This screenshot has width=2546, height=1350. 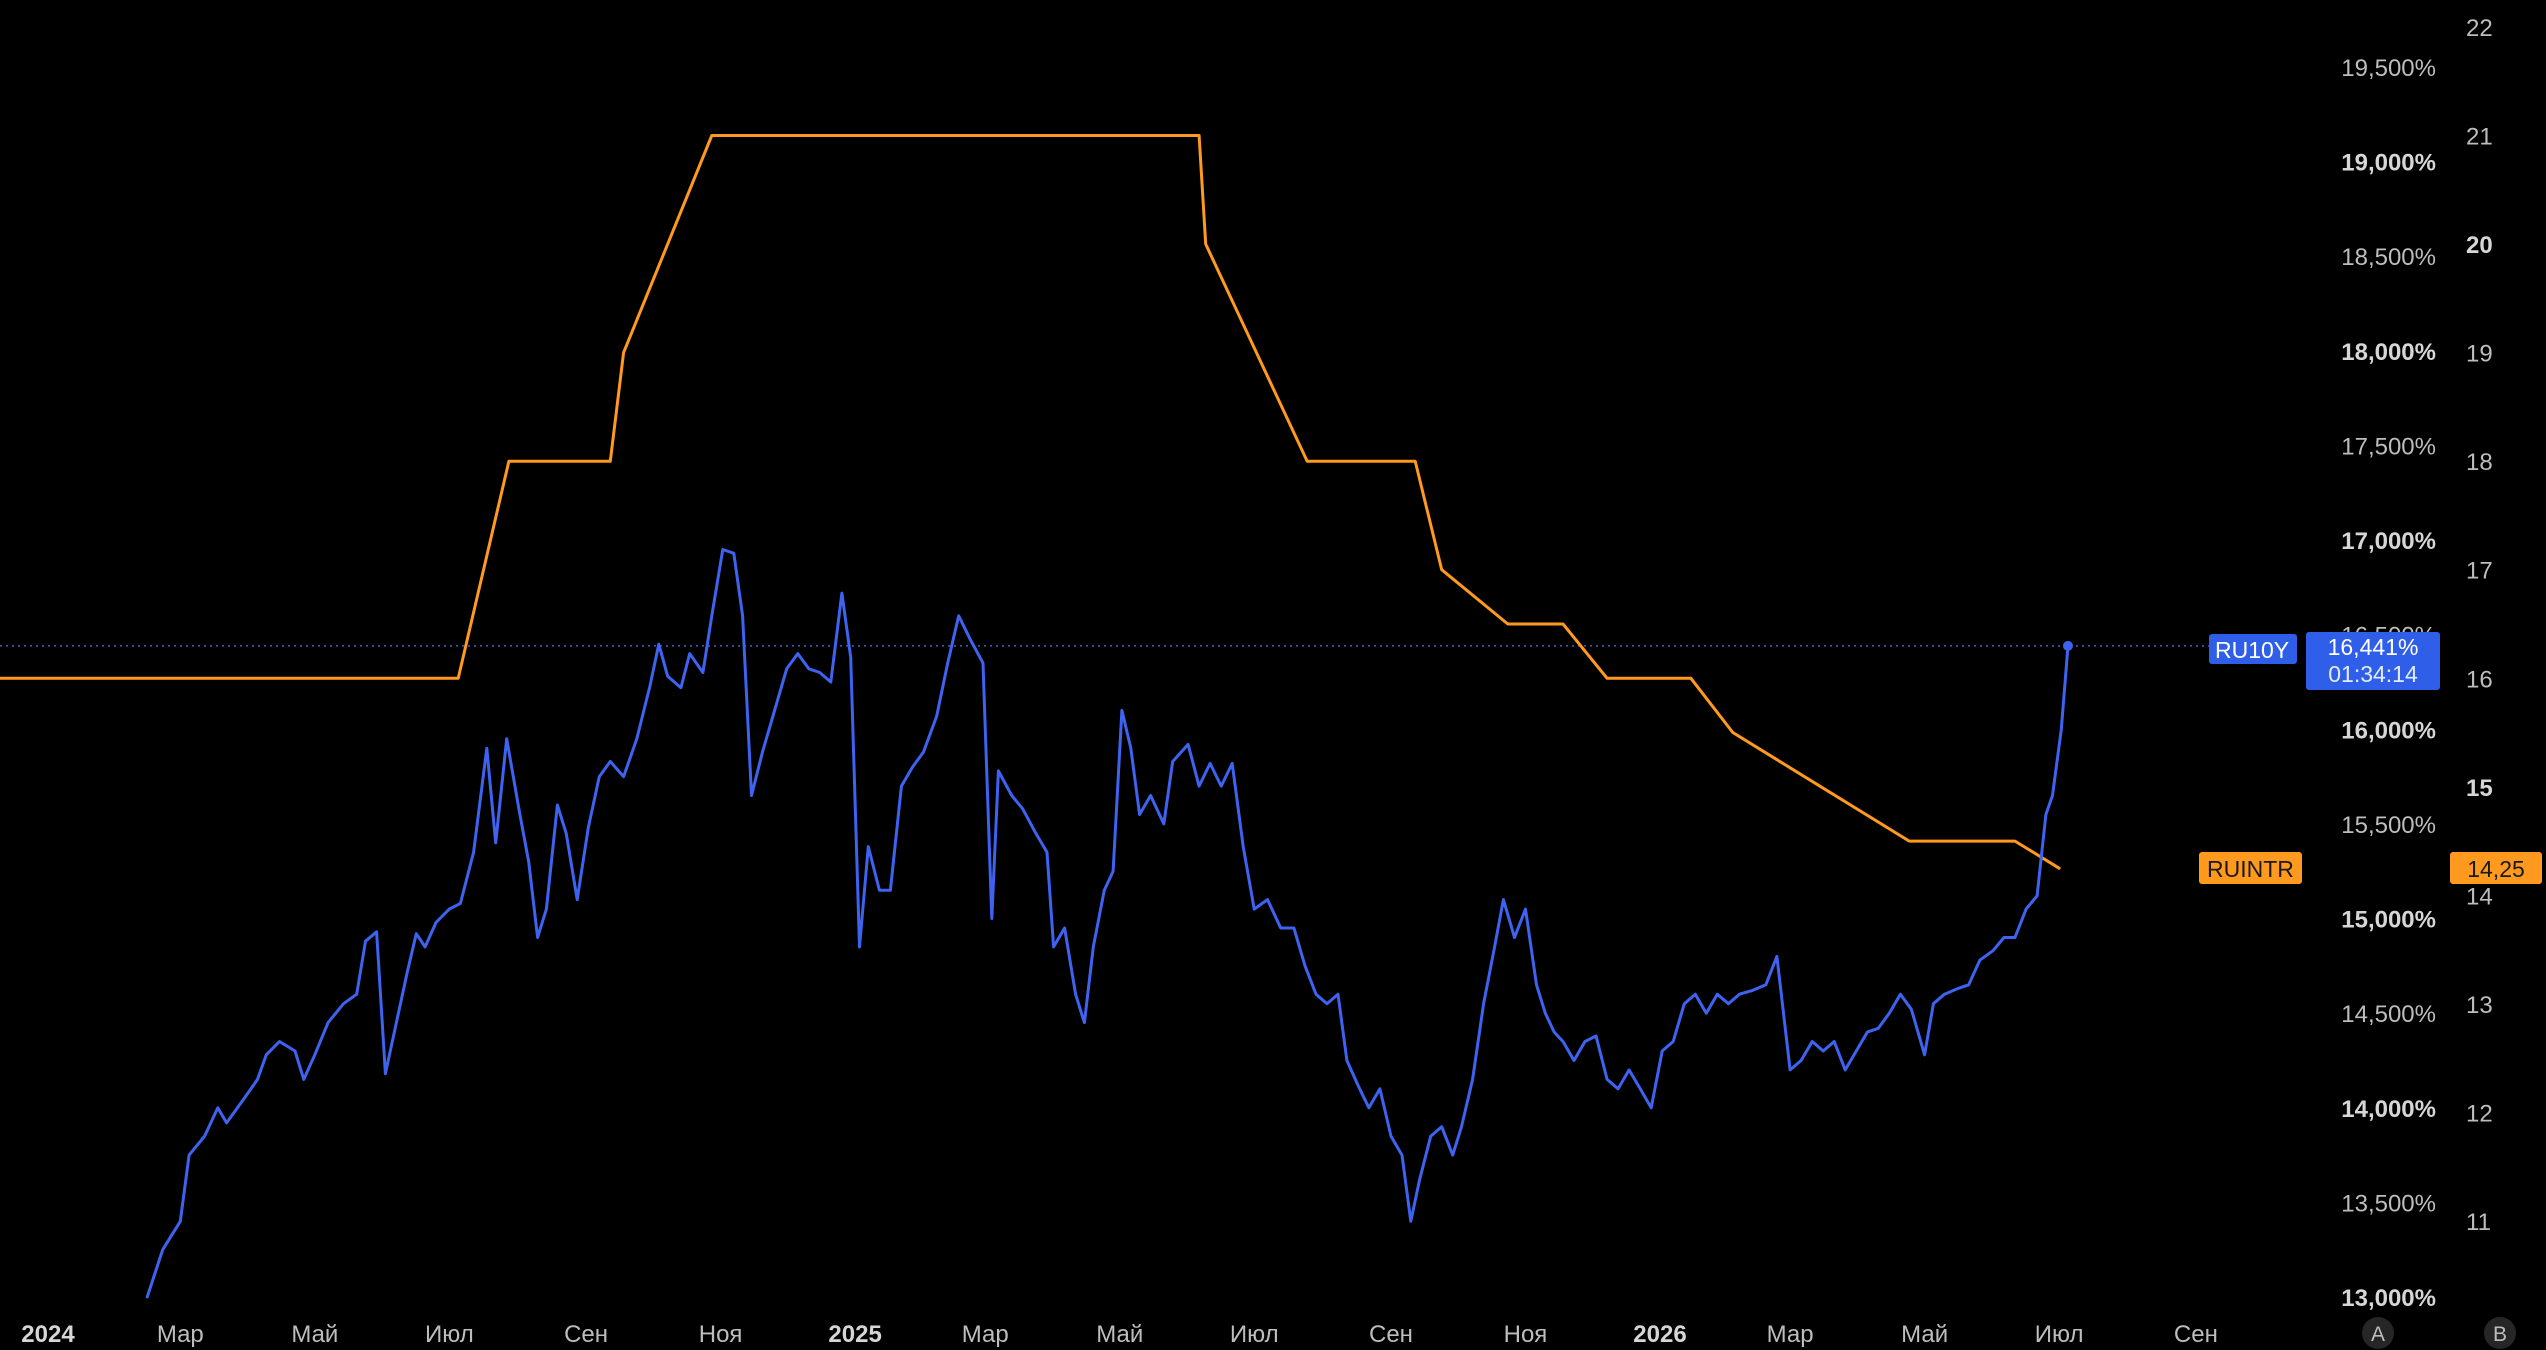 I want to click on ru10y-countdown: 01:34:14, so click(x=2373, y=674).